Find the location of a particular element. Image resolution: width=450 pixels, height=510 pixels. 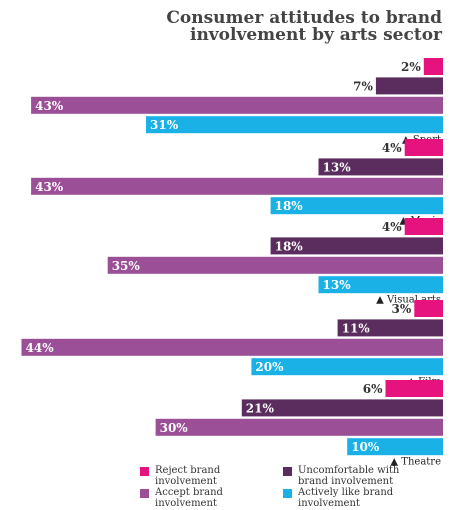

category-label-theatre: ▲ Theatre is located at coordinates (415, 462).